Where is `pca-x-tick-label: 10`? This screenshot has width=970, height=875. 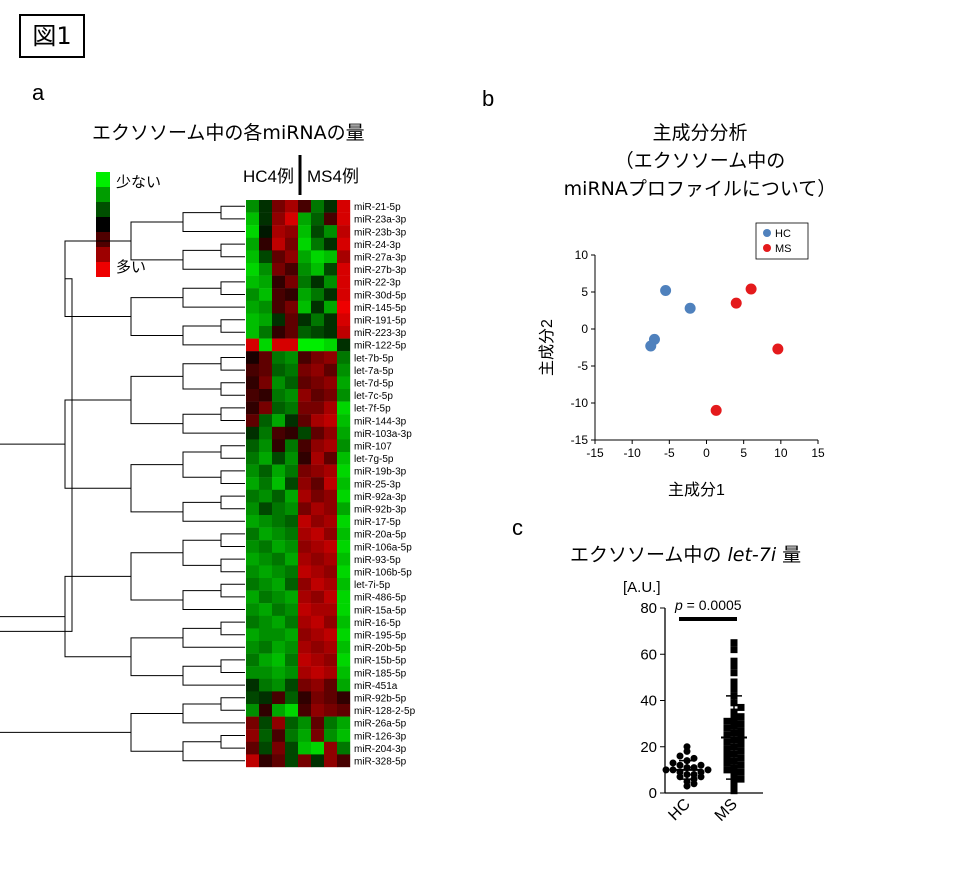
pca-x-tick-label: 10 is located at coordinates (781, 453).